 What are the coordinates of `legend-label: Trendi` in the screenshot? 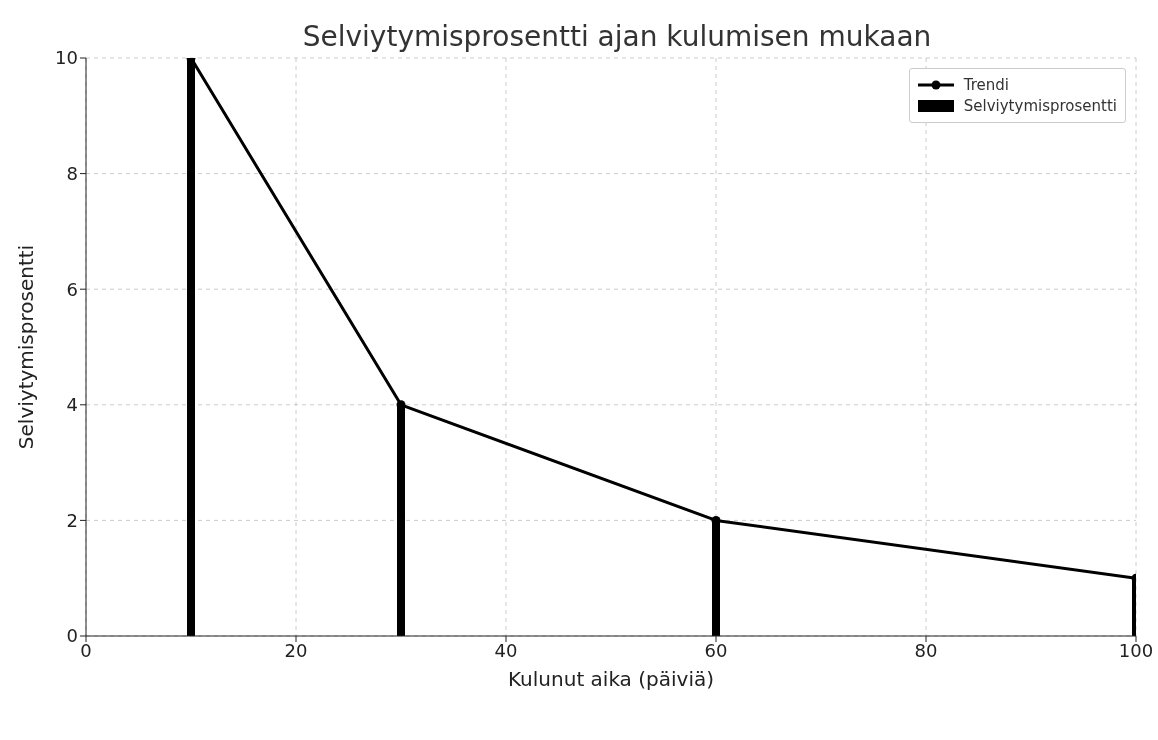 It's located at (986, 85).